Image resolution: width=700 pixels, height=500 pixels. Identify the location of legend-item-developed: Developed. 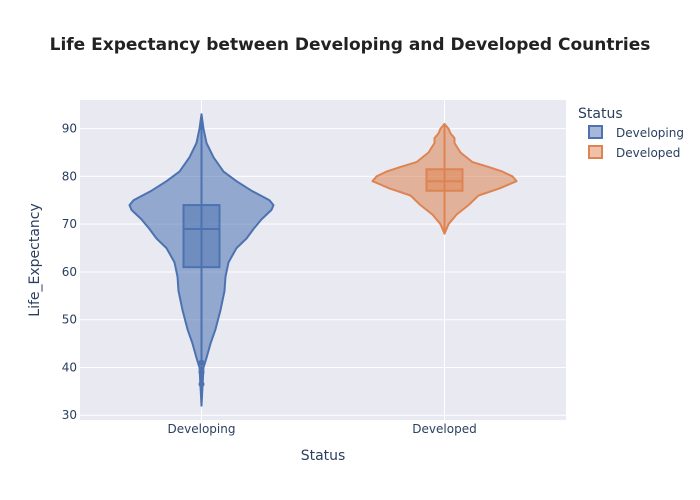
(634, 152).